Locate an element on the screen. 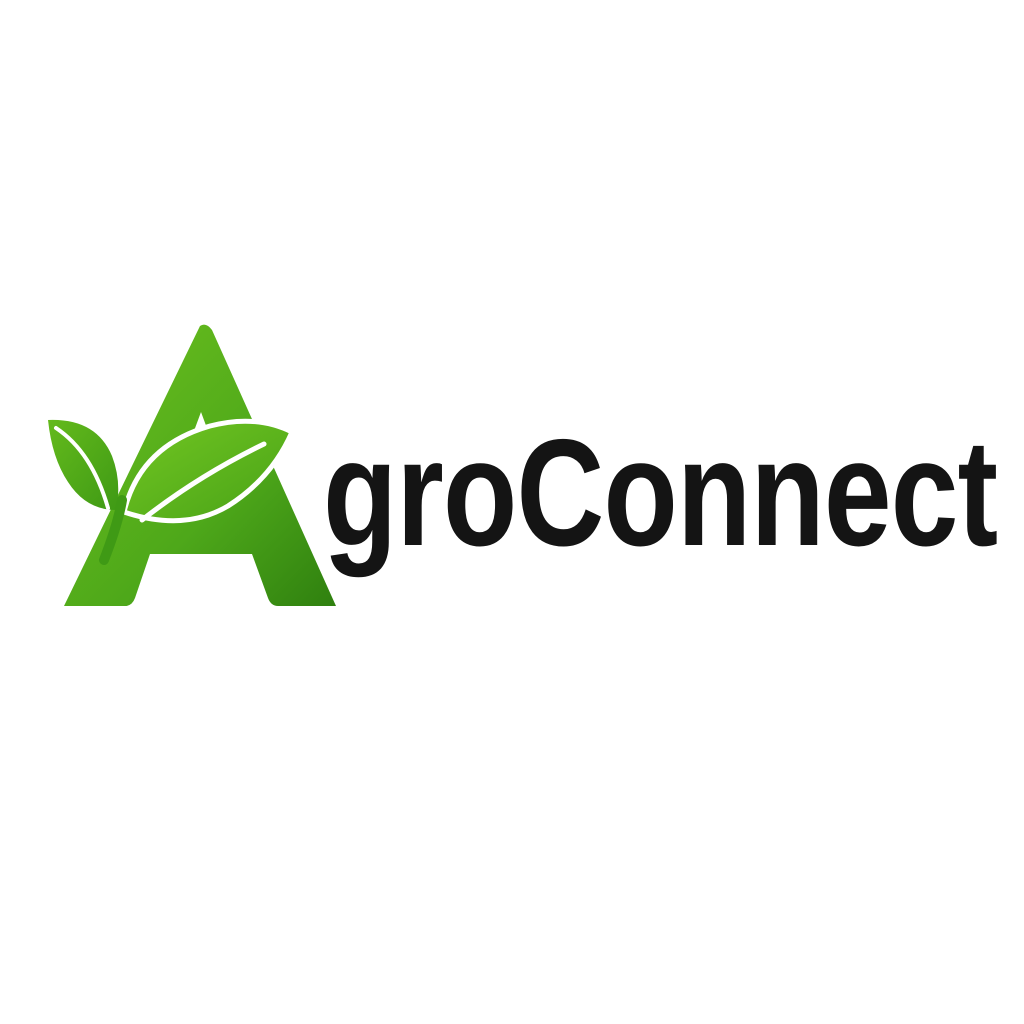 The image size is (1024, 1024). right-leaf-shape is located at coordinates (208, 471).